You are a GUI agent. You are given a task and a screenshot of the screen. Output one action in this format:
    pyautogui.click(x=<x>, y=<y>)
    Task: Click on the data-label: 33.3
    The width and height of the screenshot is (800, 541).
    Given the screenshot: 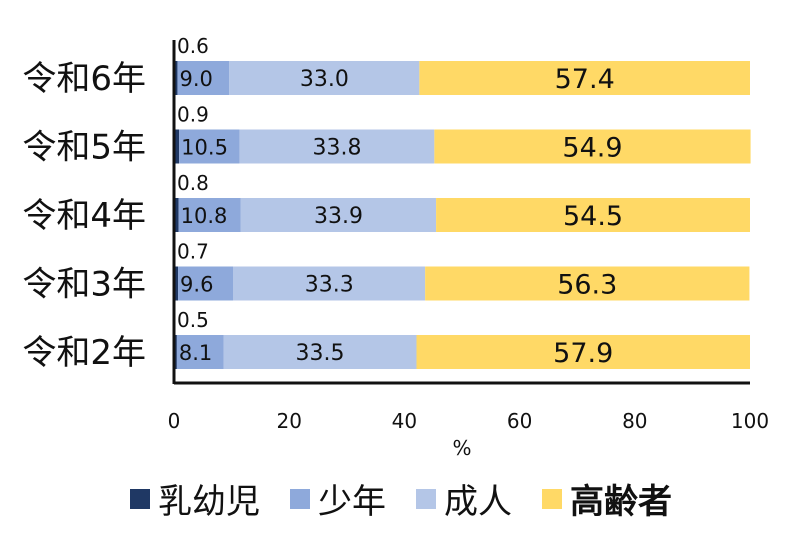 What is the action you would take?
    pyautogui.click(x=329, y=285)
    